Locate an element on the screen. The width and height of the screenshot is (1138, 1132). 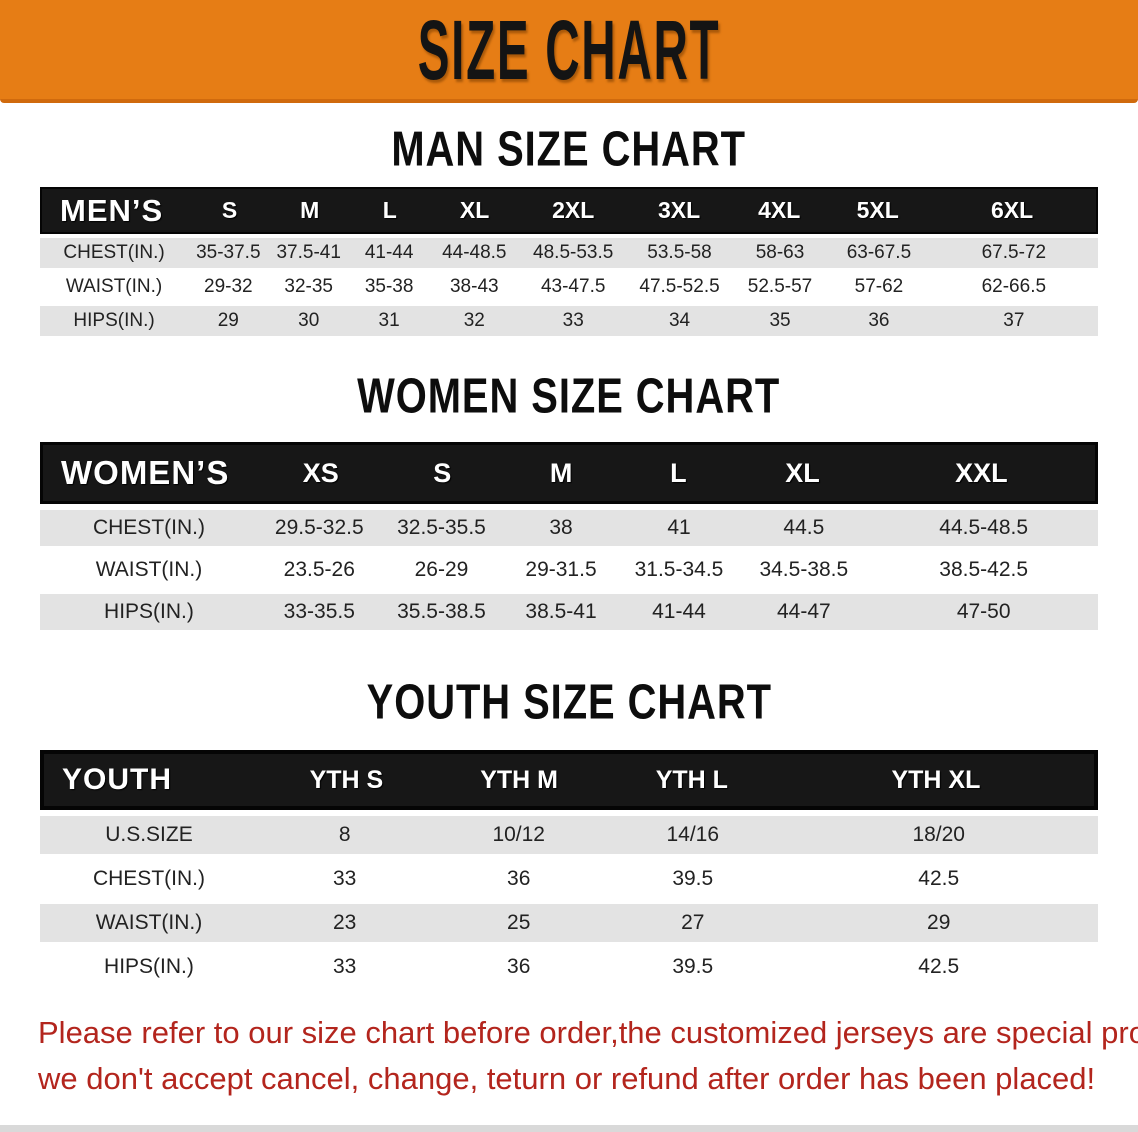
table-header-row: YOUTH YTH S YTH M YTH L YTH XL is located at coordinates (569, 780).